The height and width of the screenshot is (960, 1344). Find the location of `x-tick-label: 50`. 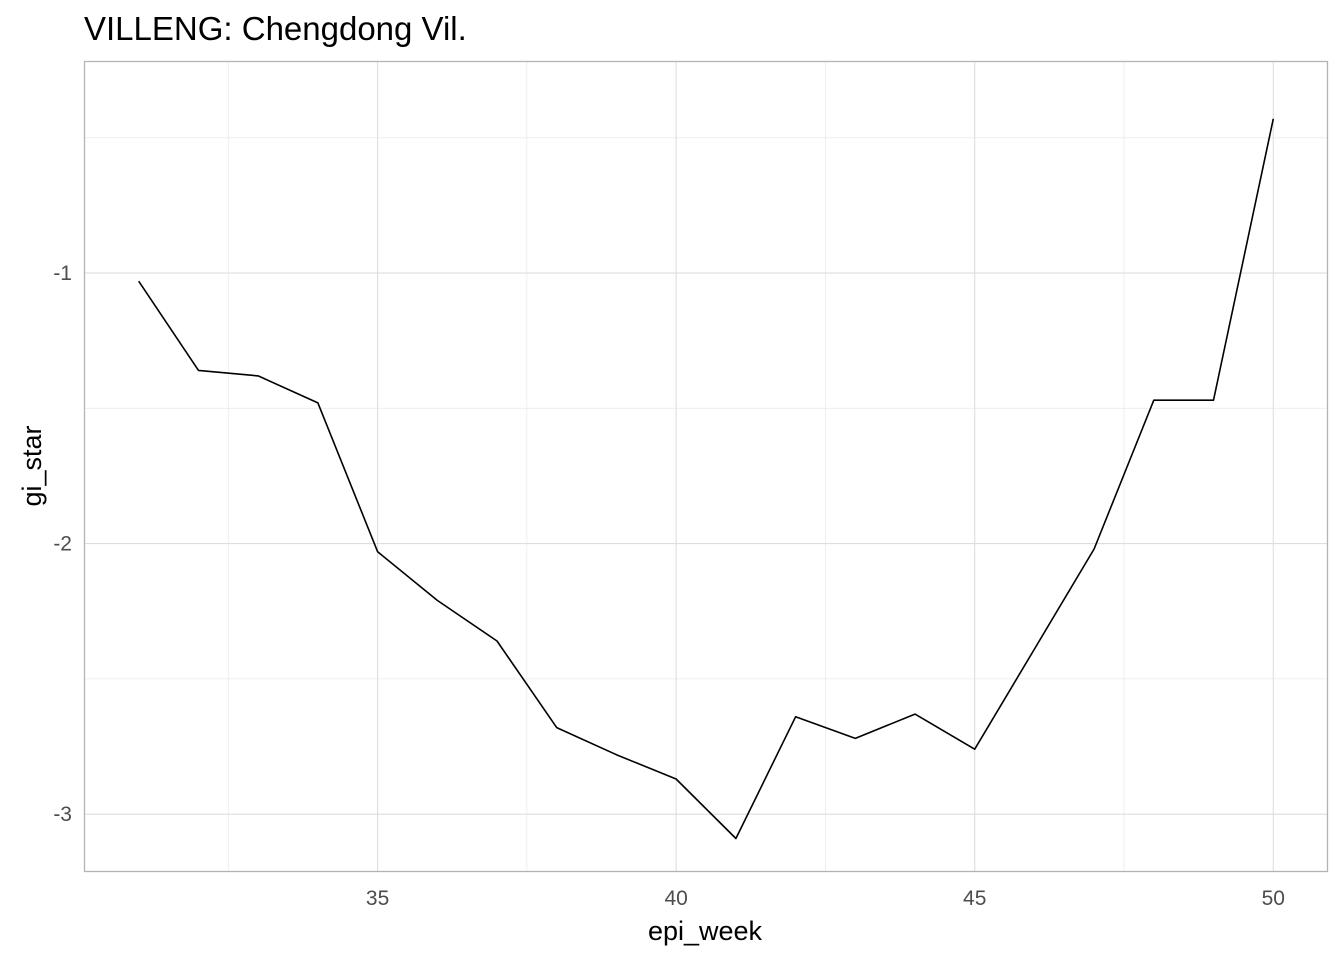

x-tick-label: 50 is located at coordinates (1273, 898).